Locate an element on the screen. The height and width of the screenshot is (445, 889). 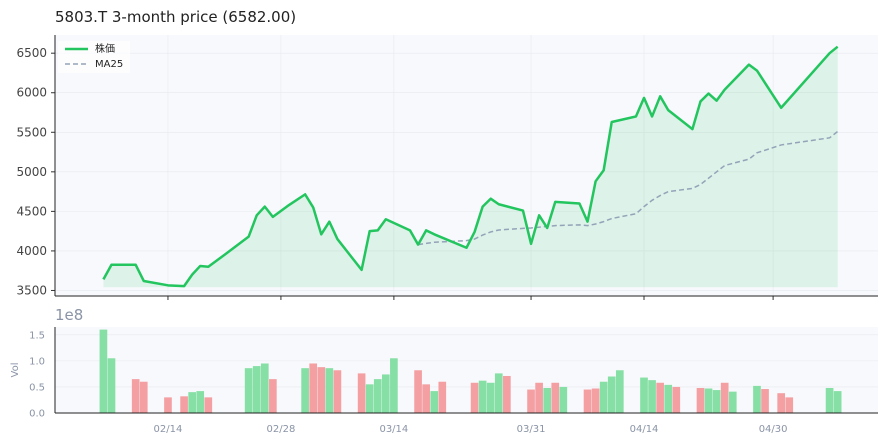
price-ytick-label: 5000 is located at coordinates (31, 172).